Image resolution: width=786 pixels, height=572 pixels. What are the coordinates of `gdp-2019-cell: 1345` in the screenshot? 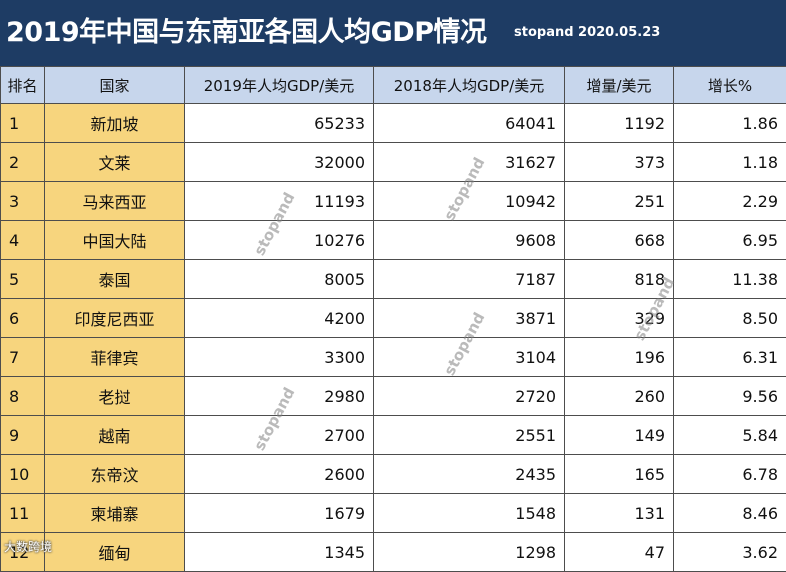 It's located at (279, 552).